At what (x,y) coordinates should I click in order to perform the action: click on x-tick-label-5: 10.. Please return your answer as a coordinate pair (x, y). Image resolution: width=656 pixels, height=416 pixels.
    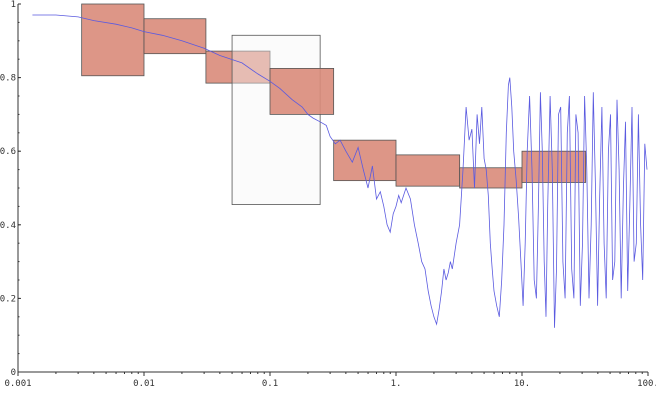
    Looking at the image, I should click on (522, 384).